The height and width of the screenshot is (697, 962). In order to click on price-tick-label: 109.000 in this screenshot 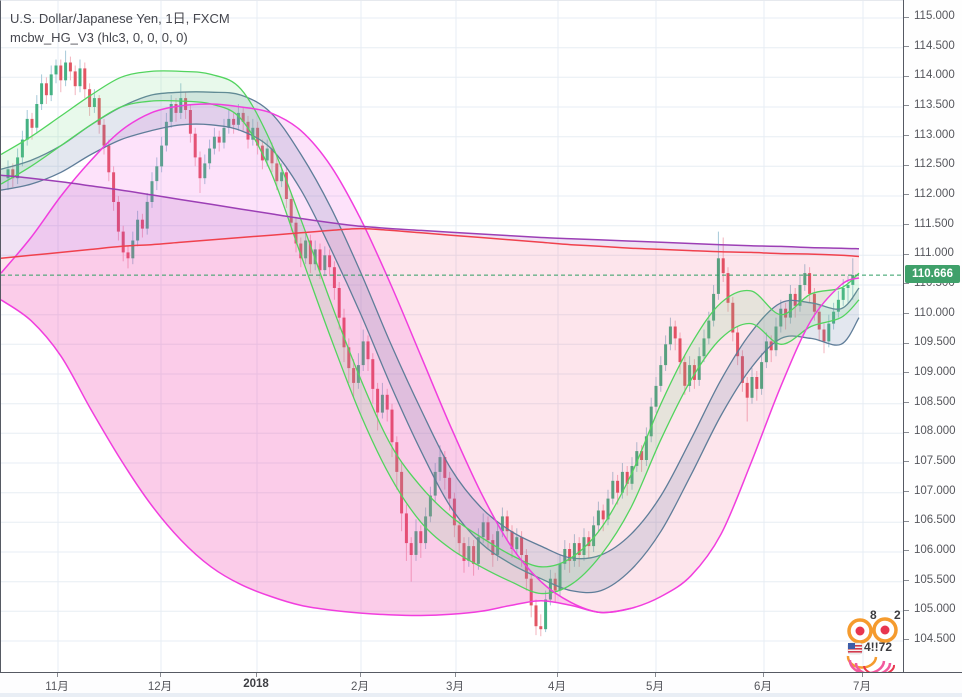, I will do `click(935, 371)`.